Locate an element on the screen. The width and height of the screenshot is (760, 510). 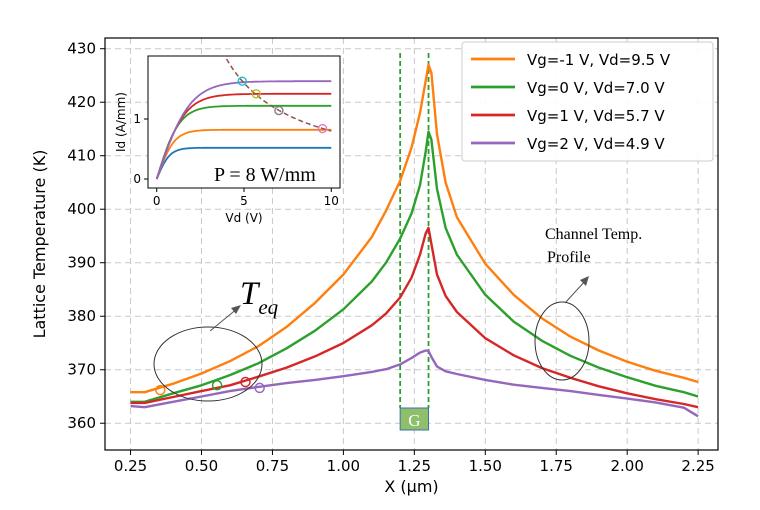
x-tick-label: 2.25 is located at coordinates (697, 466).